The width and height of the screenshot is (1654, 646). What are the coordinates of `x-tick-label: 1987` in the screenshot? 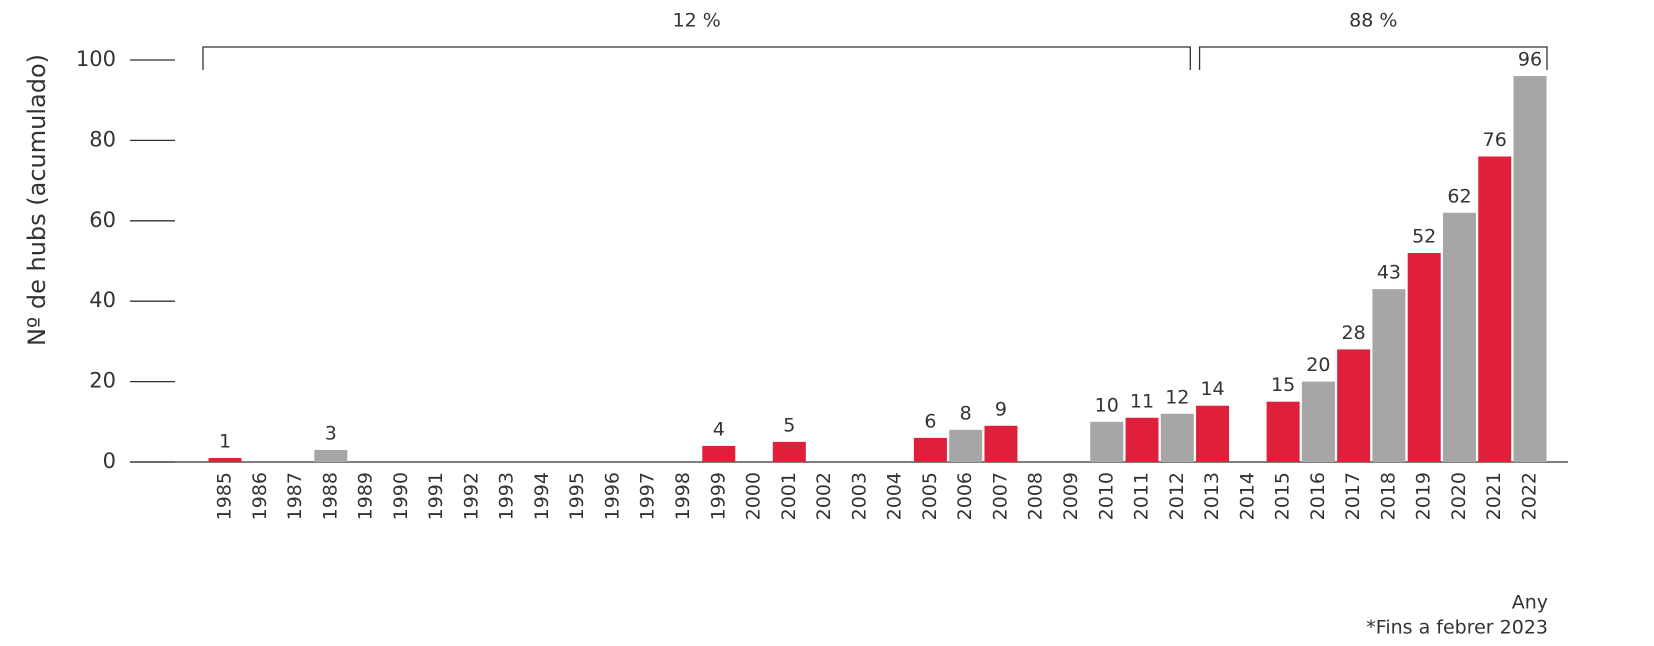 It's located at (295, 496).